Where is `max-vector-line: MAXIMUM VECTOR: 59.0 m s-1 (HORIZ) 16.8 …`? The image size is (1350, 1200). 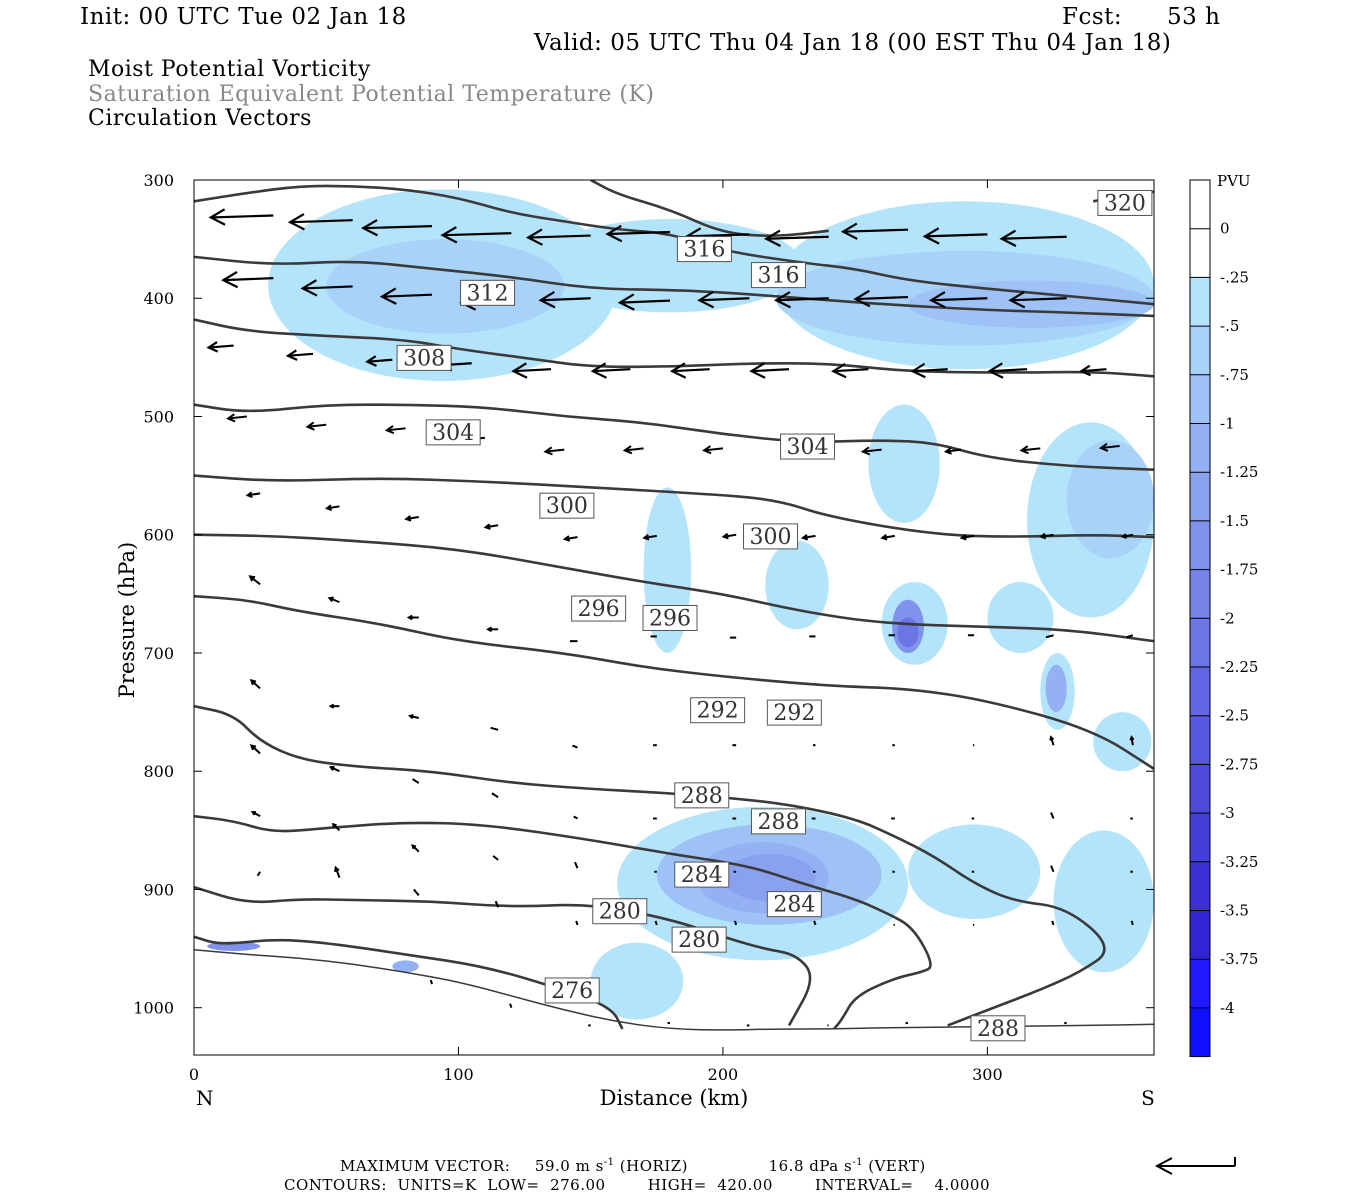
max-vector-line: MAXIMUM VECTOR: 59.0 m s-1 (HORIZ) 16.8 … is located at coordinates (633, 1166).